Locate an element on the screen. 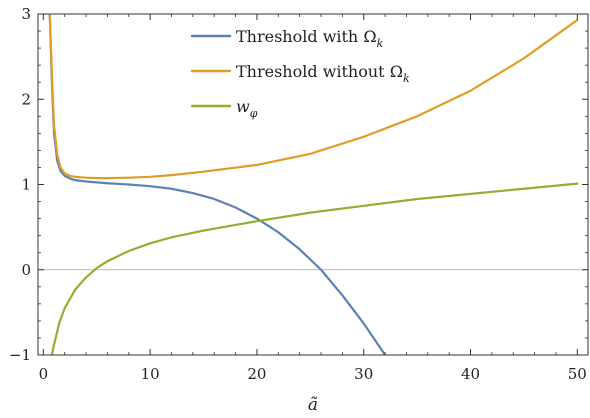  legend-label-subscript: φ is located at coordinates (254, 113).